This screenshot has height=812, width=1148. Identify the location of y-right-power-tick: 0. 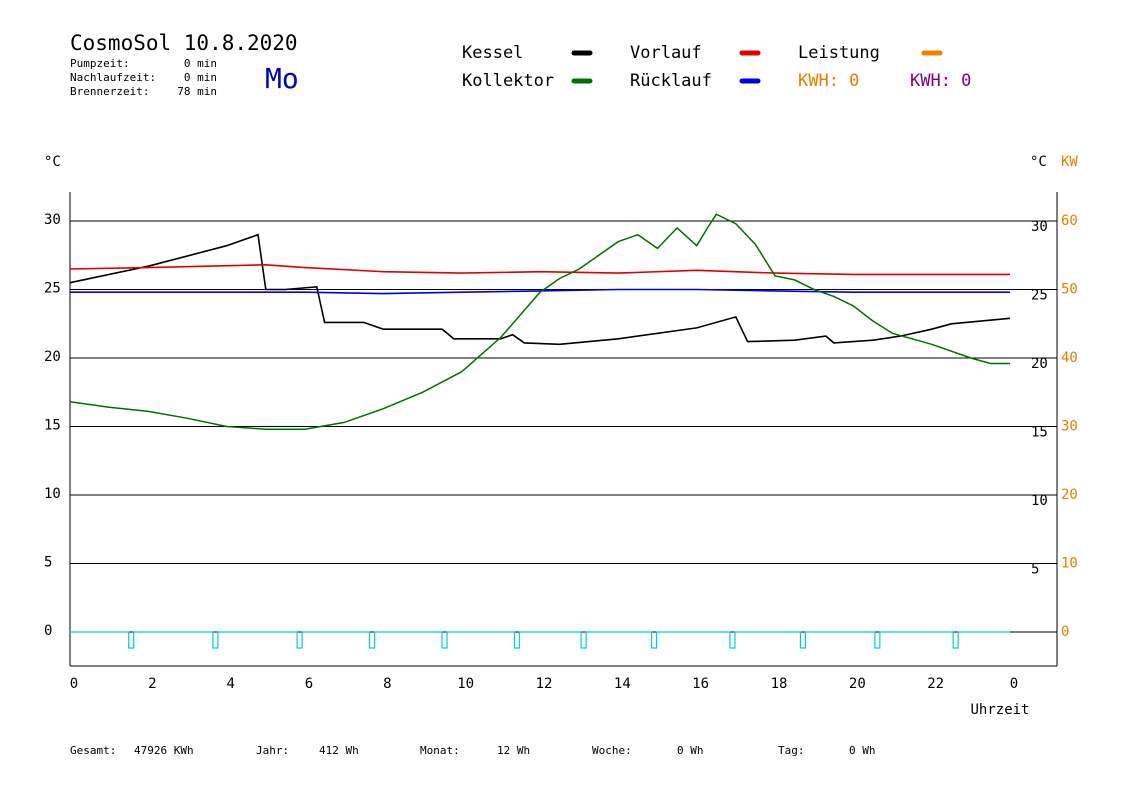
(1065, 632).